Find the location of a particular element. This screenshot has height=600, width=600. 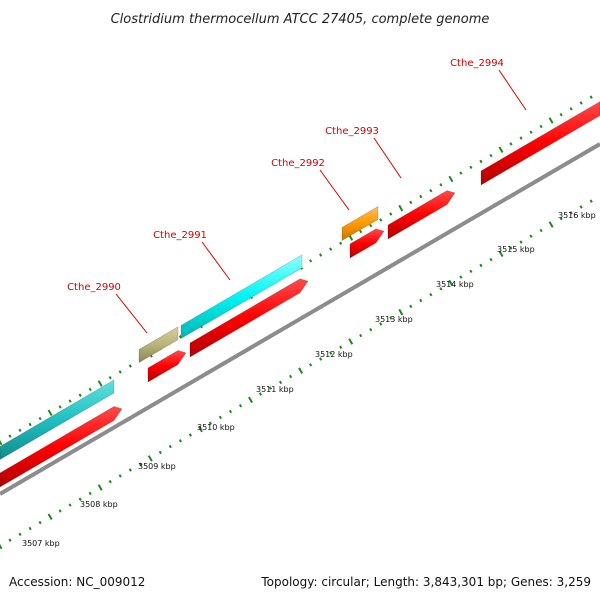

gene-label: Cthe_2993 is located at coordinates (352, 131).